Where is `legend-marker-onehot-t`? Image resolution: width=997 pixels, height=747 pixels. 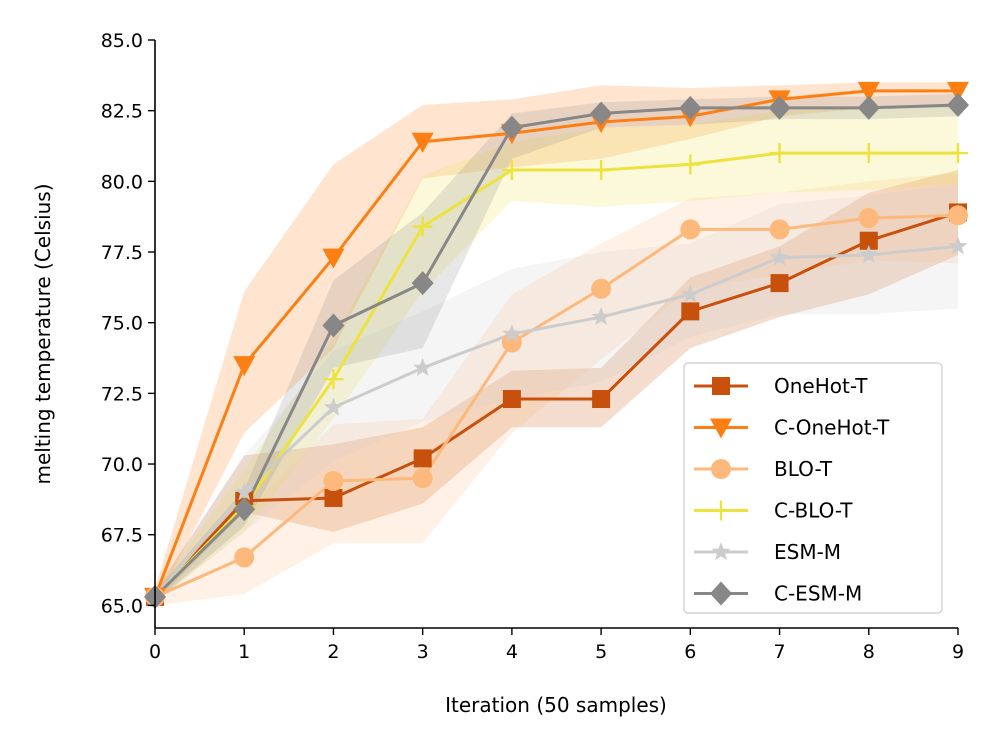 legend-marker-onehot-t is located at coordinates (721, 386).